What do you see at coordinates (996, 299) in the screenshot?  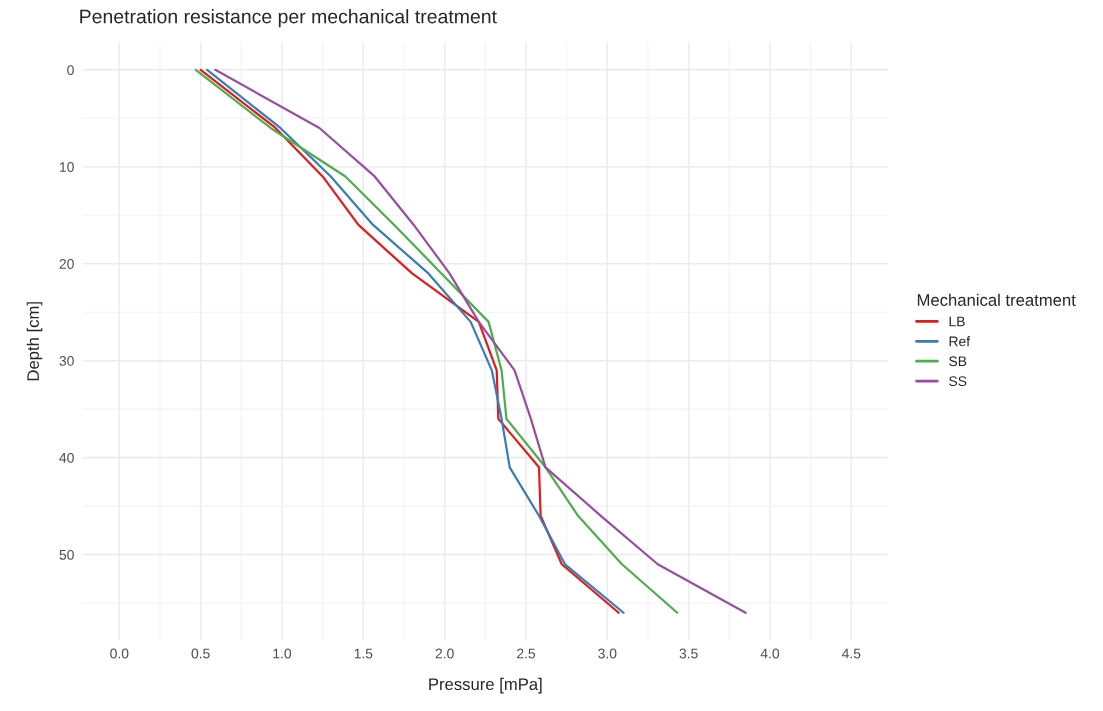 I see `legend-title: Mechanical treatment` at bounding box center [996, 299].